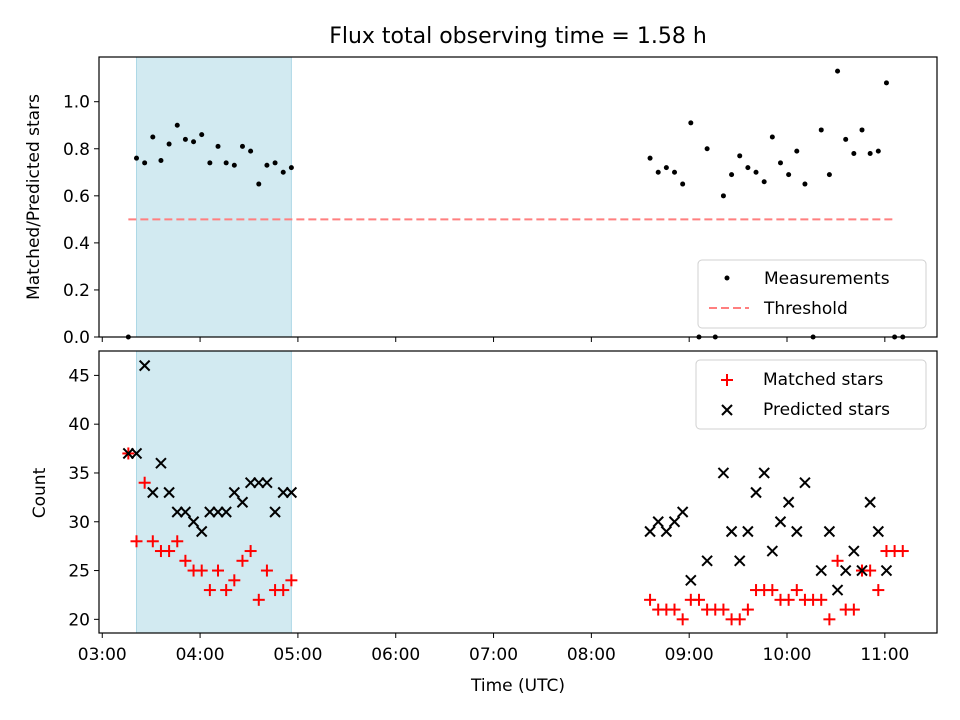 The image size is (960, 720). Describe the element at coordinates (76, 150) in the screenshot. I see `ratio-y-tick-label: 0.8` at that location.